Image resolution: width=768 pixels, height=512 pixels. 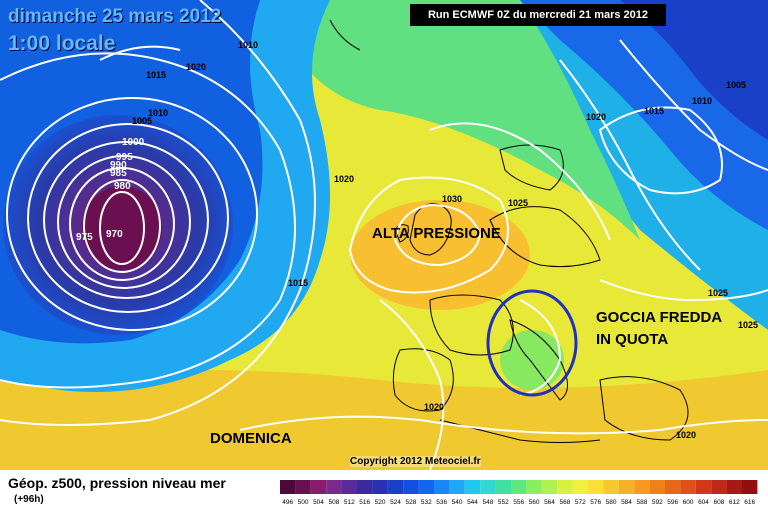 I want to click on scale-tick-label: 512, so click(x=349, y=502).